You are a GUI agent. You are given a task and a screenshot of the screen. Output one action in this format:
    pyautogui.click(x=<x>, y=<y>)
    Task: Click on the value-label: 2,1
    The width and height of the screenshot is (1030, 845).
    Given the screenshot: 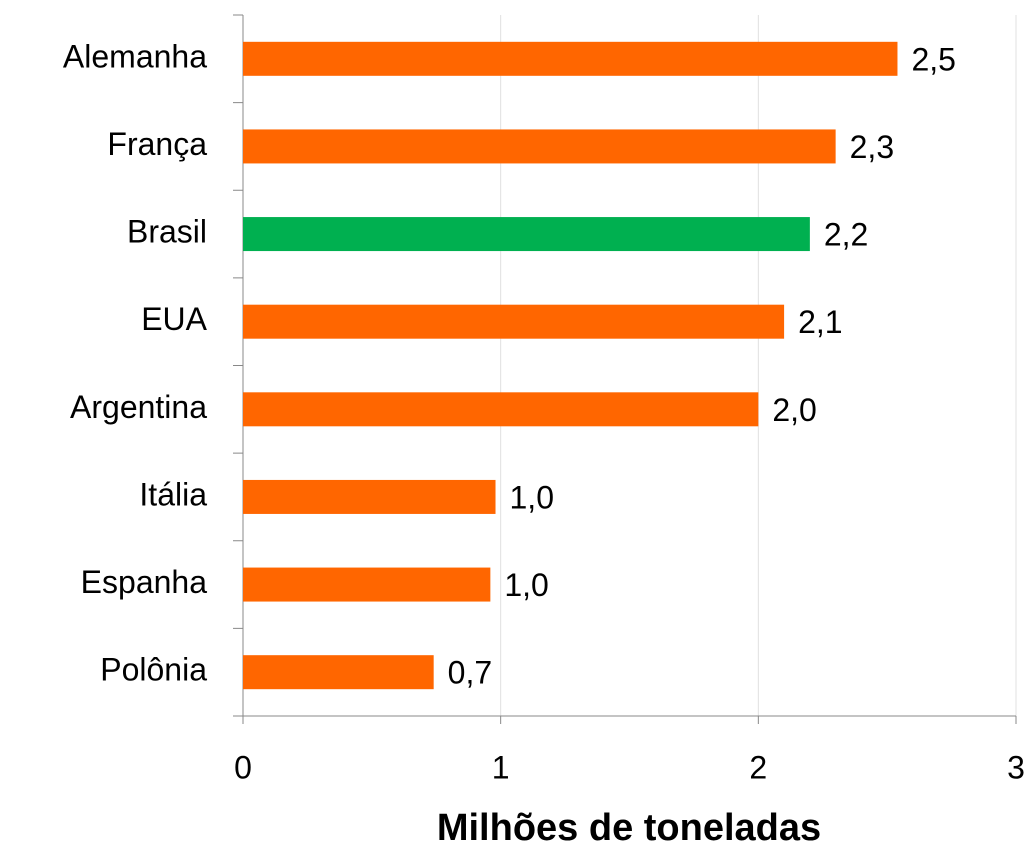 What is the action you would take?
    pyautogui.click(x=820, y=322)
    